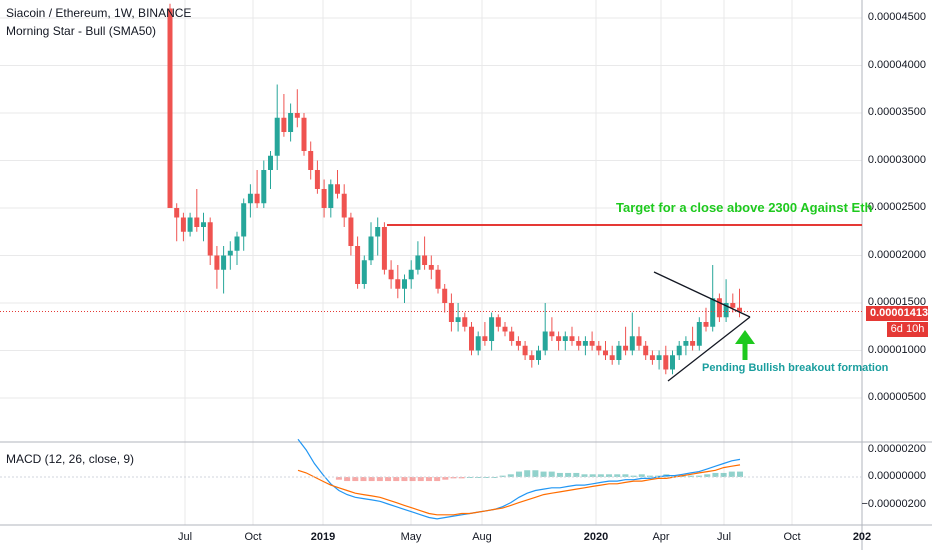 This screenshot has height=550, width=932. I want to click on macd-line, so click(519, 479).